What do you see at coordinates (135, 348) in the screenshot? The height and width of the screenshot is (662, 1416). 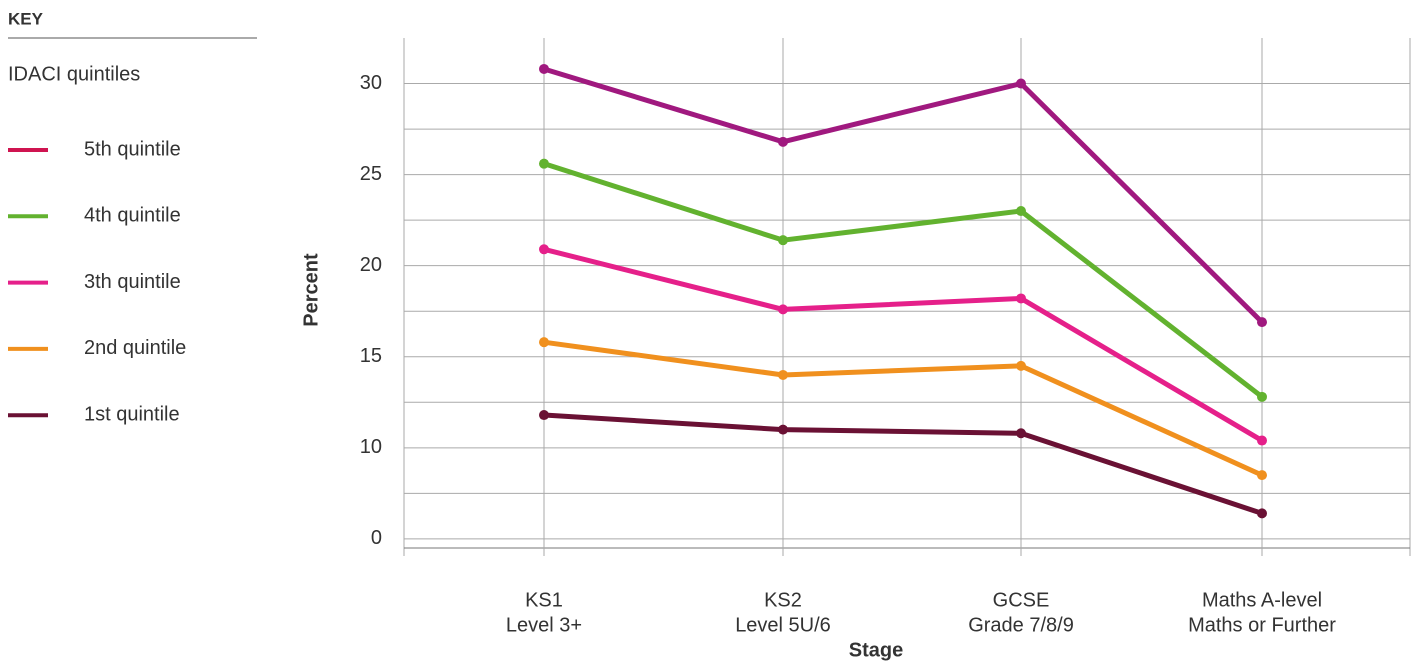 I see `legend-label: 2nd quintile` at bounding box center [135, 348].